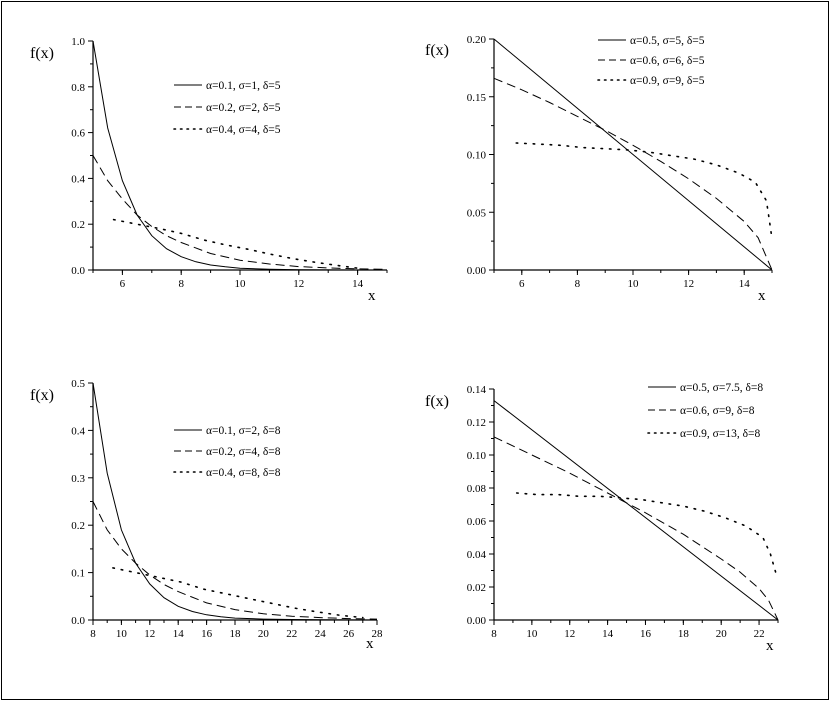 This screenshot has width=832, height=708. What do you see at coordinates (78, 574) in the screenshot?
I see `y-tick-label: 0.1` at bounding box center [78, 574].